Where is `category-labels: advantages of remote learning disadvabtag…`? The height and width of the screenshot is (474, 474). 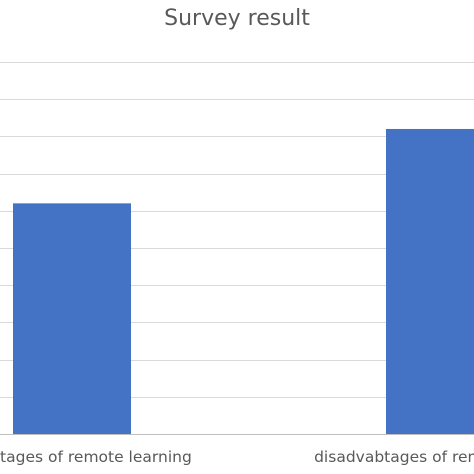
category-labels: advantages of remote learning disadvabtag… is located at coordinates (237, 457).